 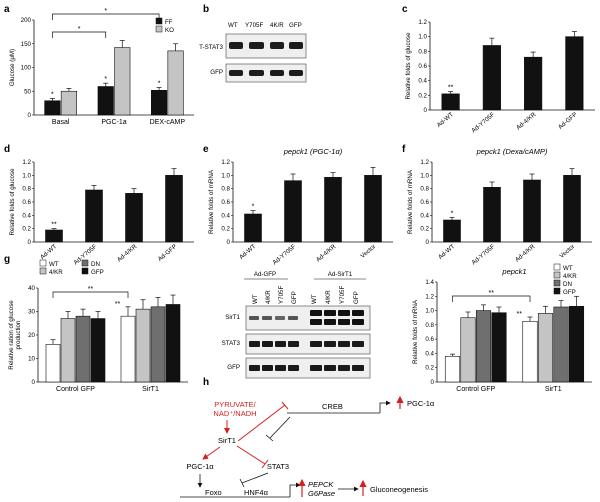 What do you see at coordinates (7, 259) in the screenshot?
I see `panel-label-g: g` at bounding box center [7, 259].